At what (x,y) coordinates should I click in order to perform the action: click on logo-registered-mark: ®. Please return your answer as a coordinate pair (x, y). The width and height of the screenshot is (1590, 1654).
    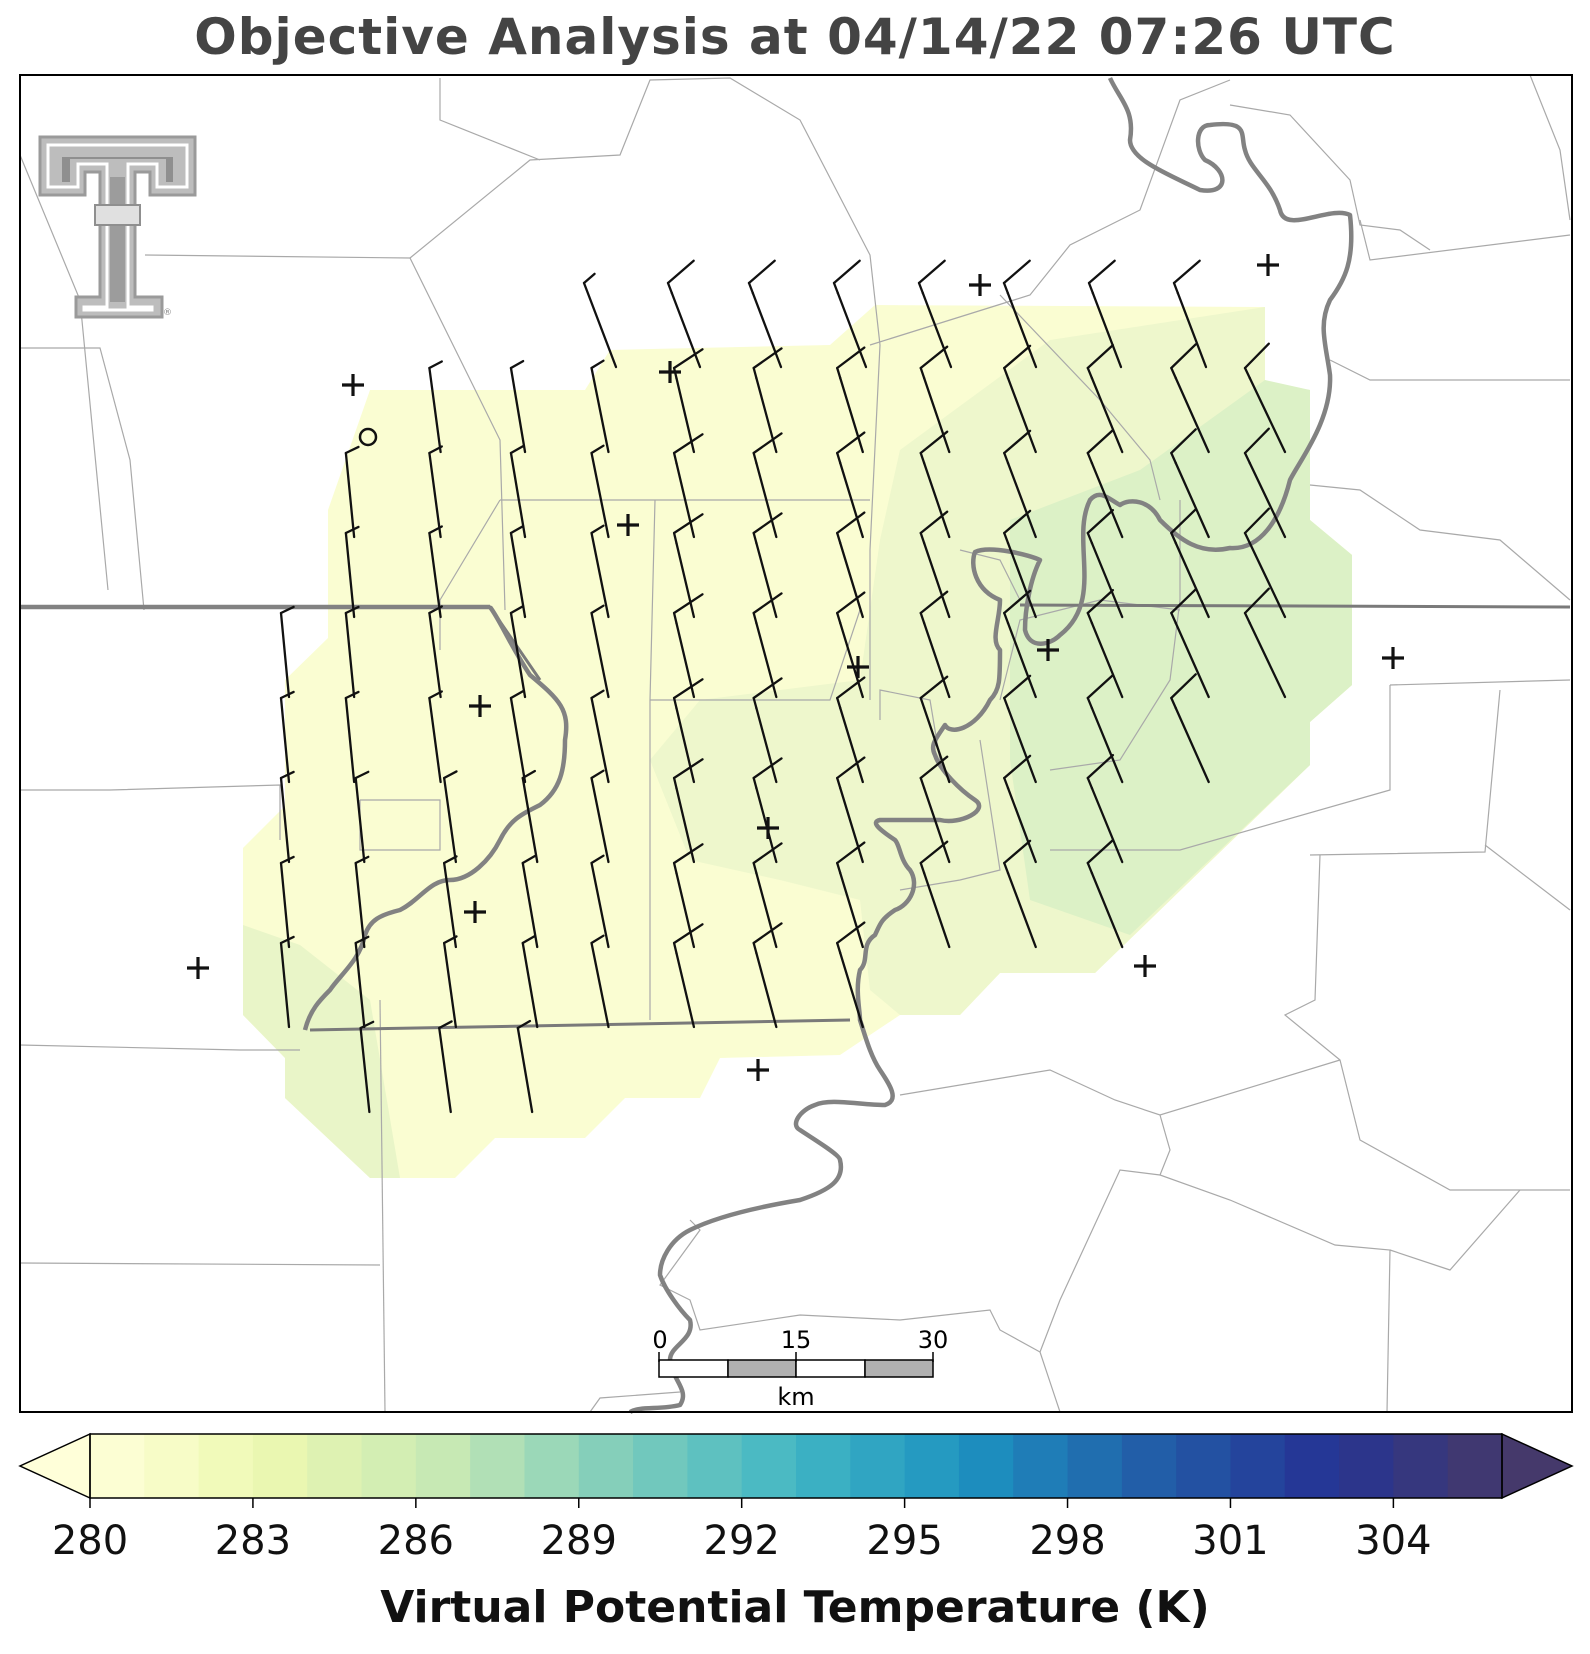
    Looking at the image, I should click on (167, 313).